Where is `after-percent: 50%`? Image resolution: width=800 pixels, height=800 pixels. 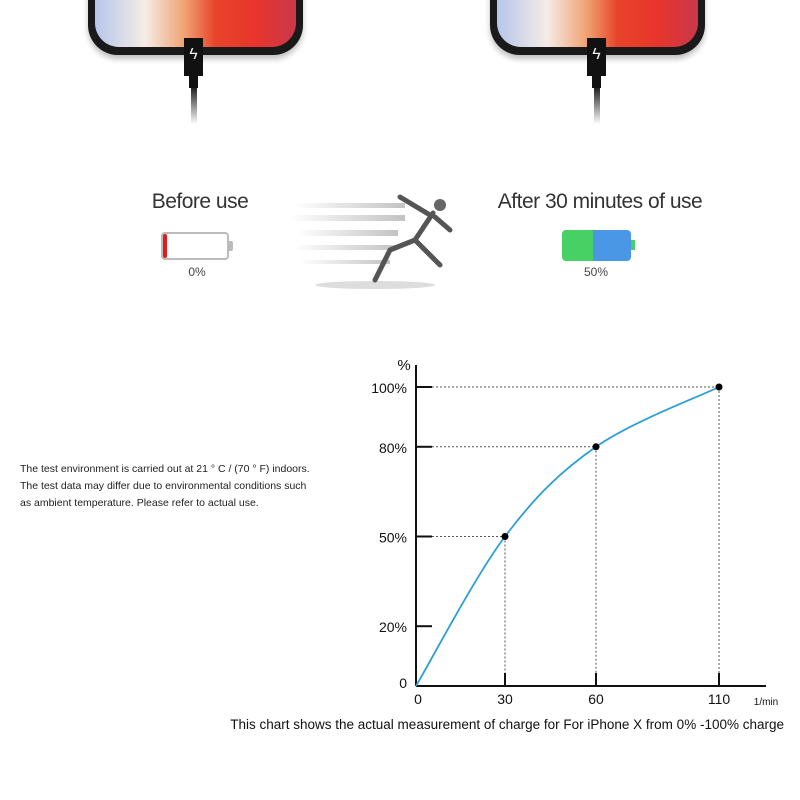 after-percent: 50% is located at coordinates (596, 272).